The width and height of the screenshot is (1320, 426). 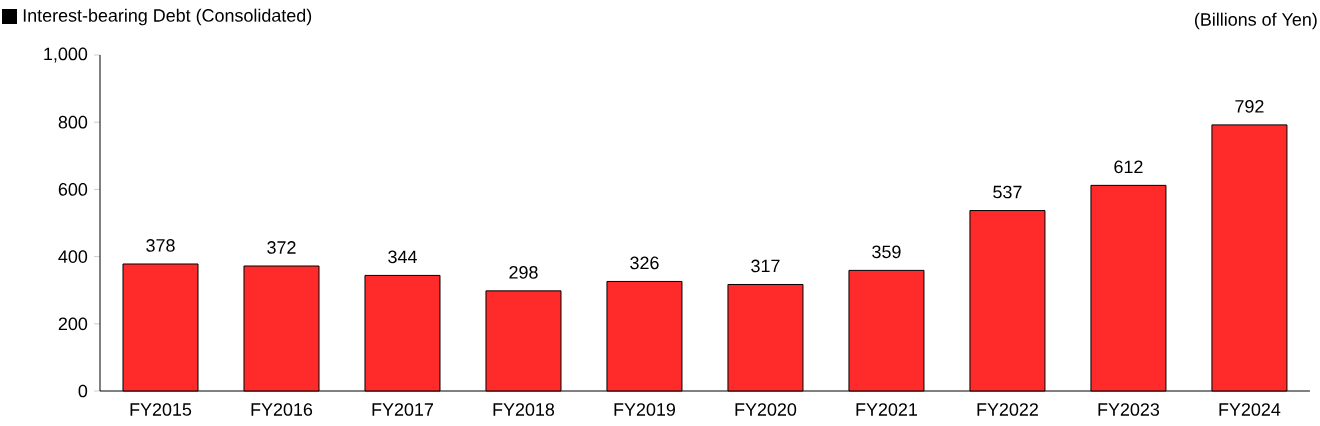 What do you see at coordinates (766, 409) in the screenshot?
I see `x-tick-label: FY2020` at bounding box center [766, 409].